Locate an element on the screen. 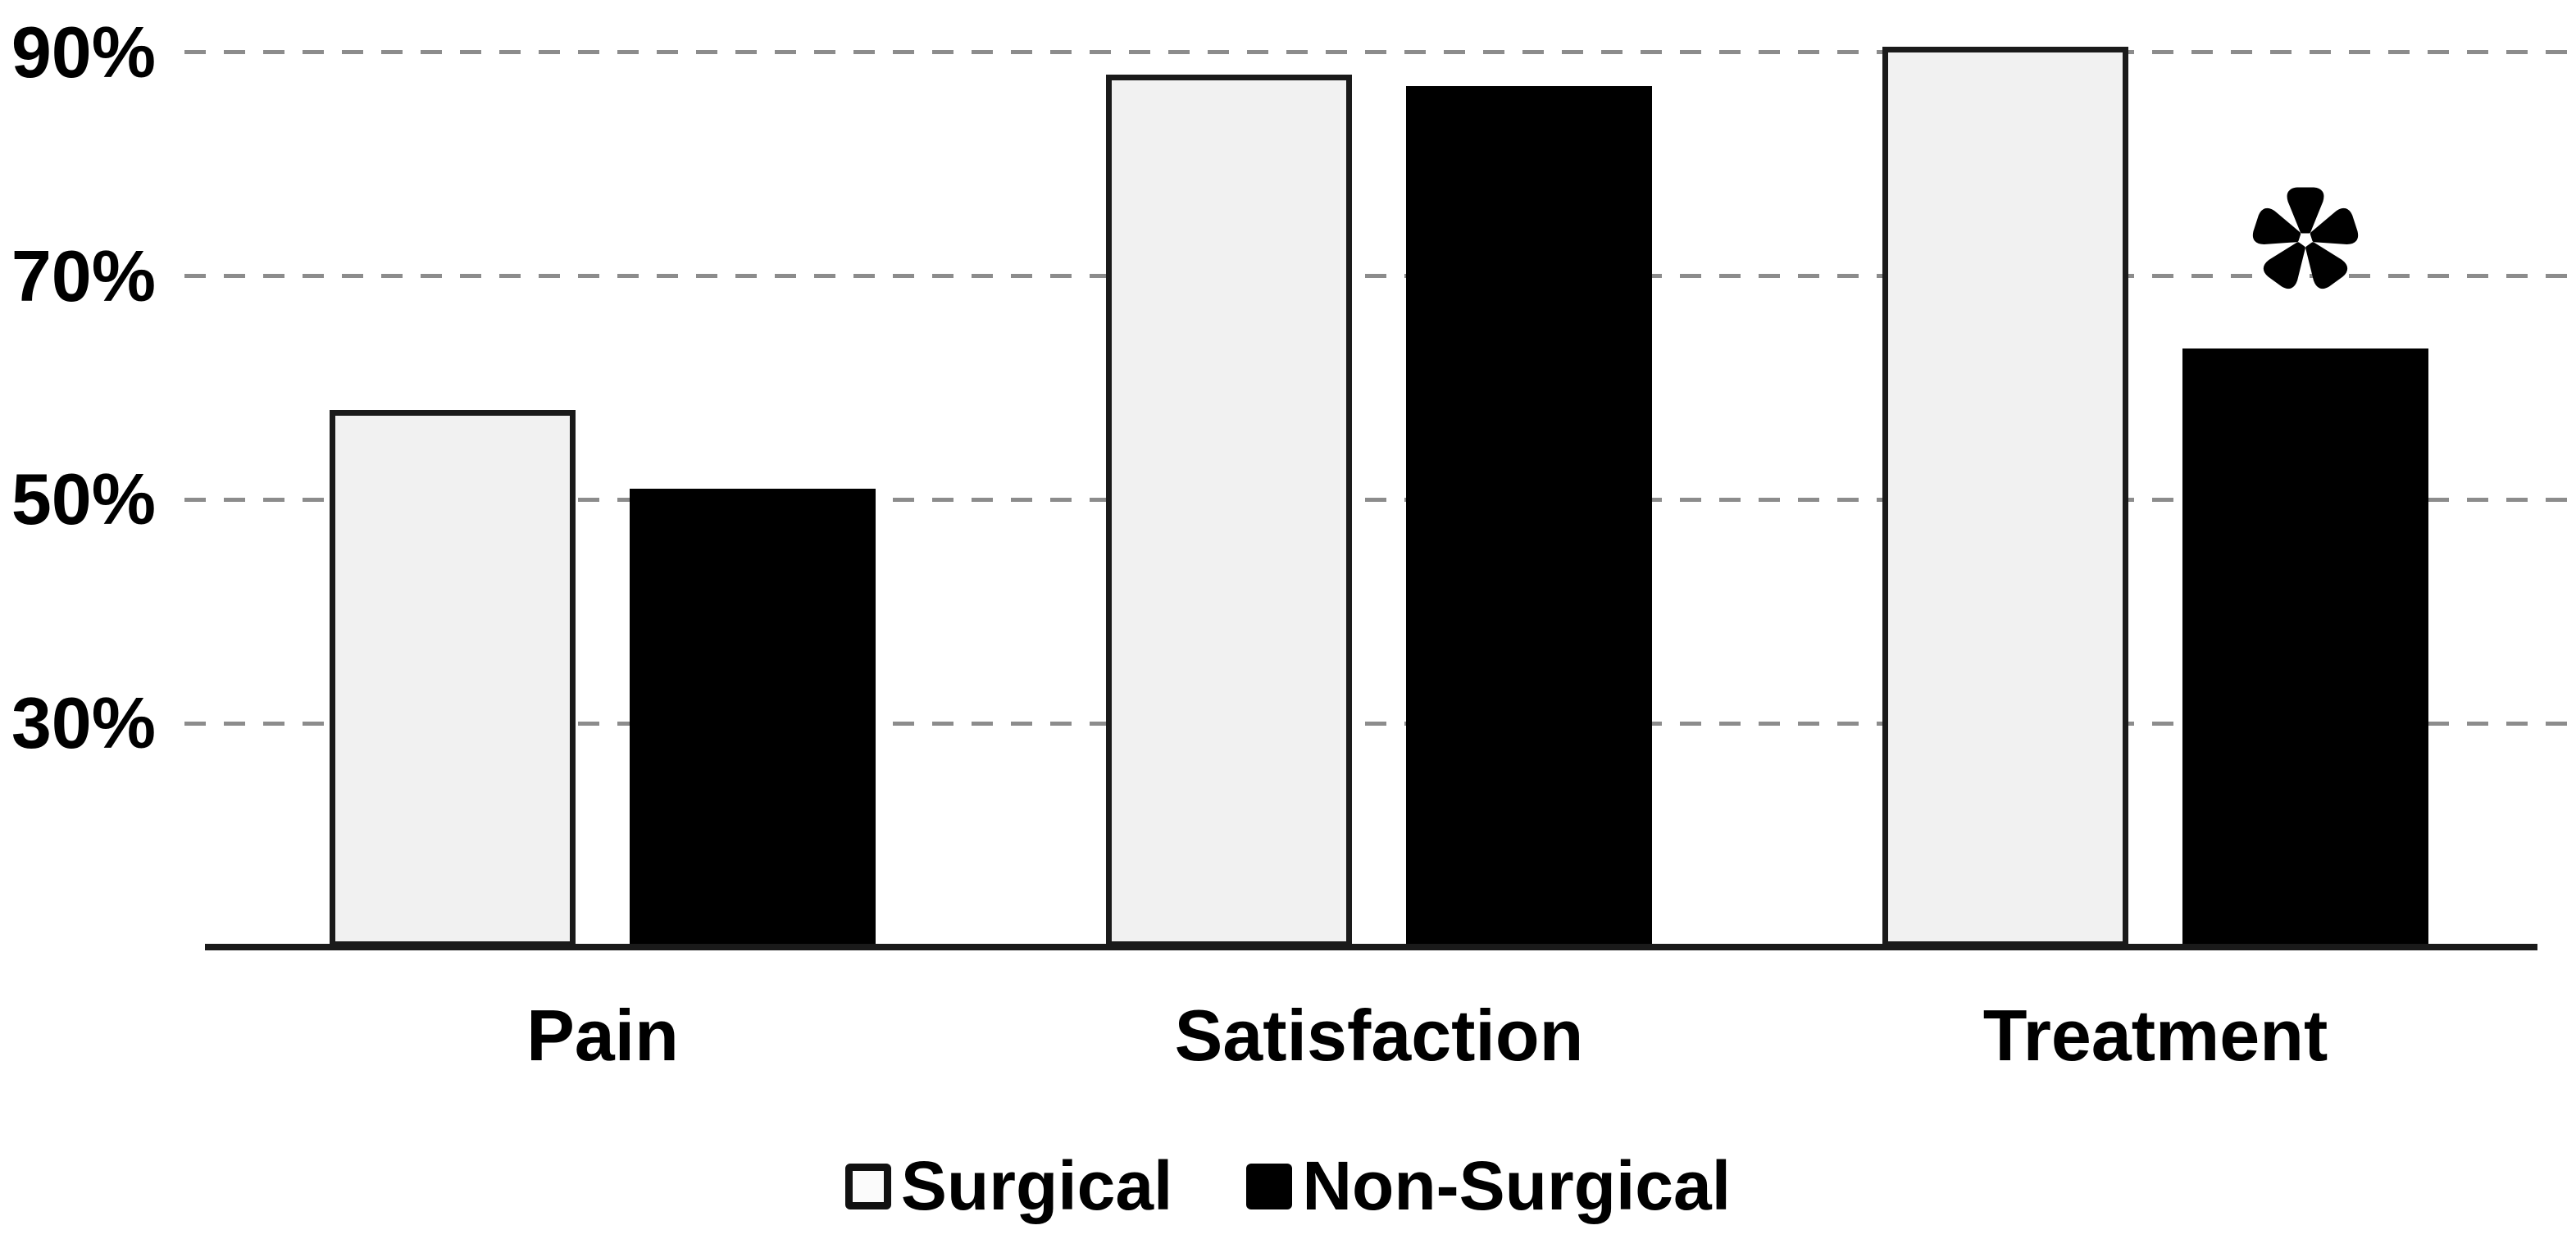 The image size is (2576, 1239). legend-marker-surgical is located at coordinates (867, 1186).